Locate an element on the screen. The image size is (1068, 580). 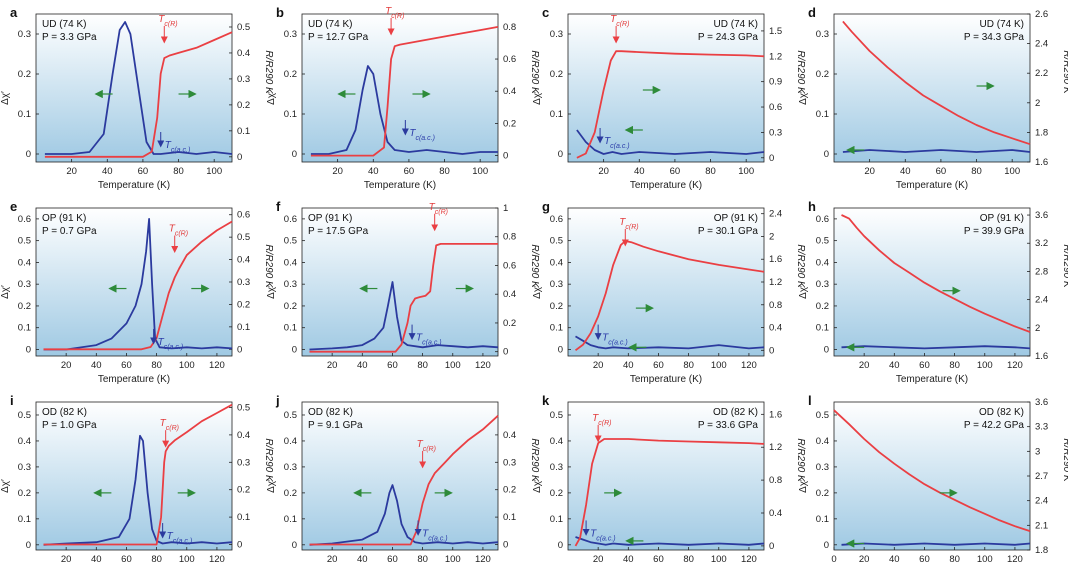
panel-letter: c is located at coordinates (545, 12).